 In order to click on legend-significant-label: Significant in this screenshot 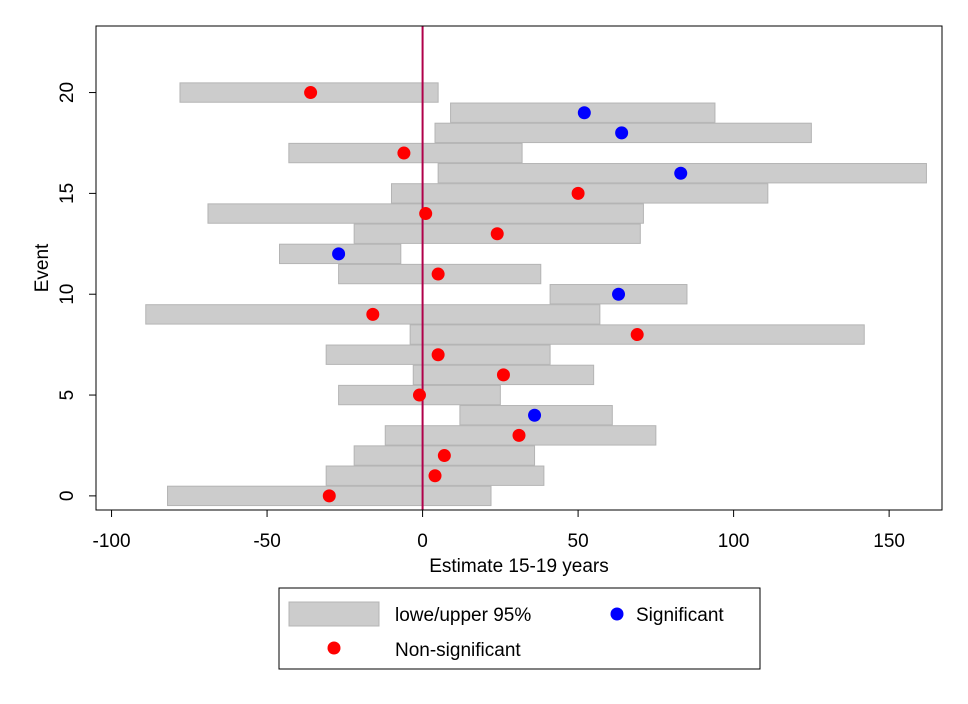, I will do `click(680, 615)`.